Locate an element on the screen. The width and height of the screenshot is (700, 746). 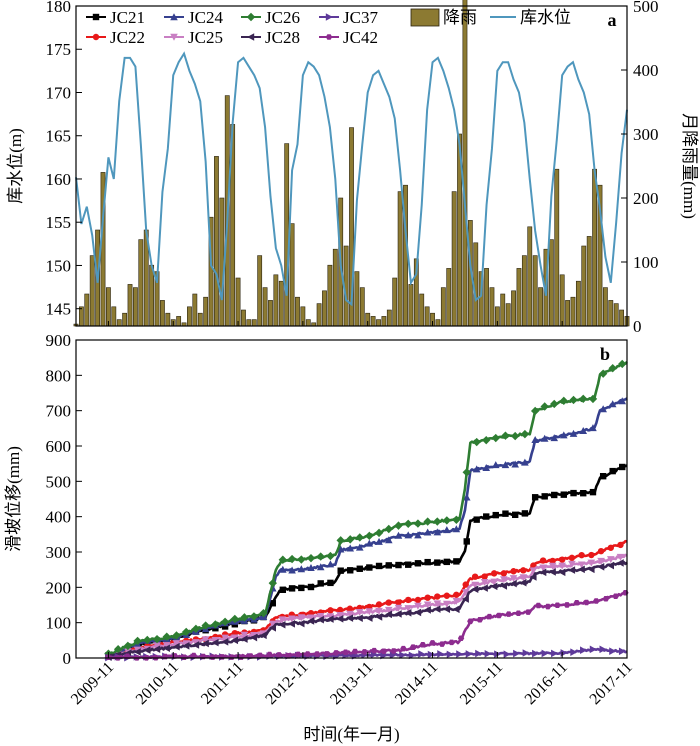
y-tick-label: 800 is located at coordinates (59, 375).